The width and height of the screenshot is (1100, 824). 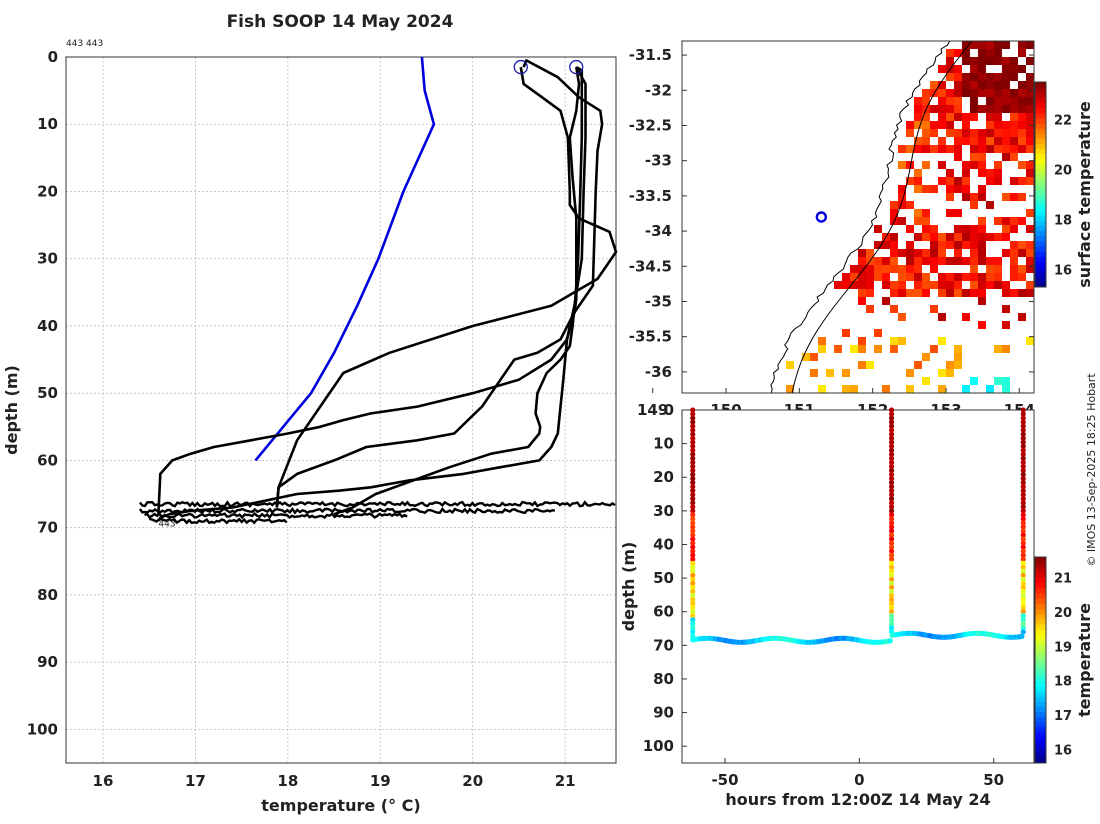 I want to click on y-tick-label: 10, so click(x=663, y=444).